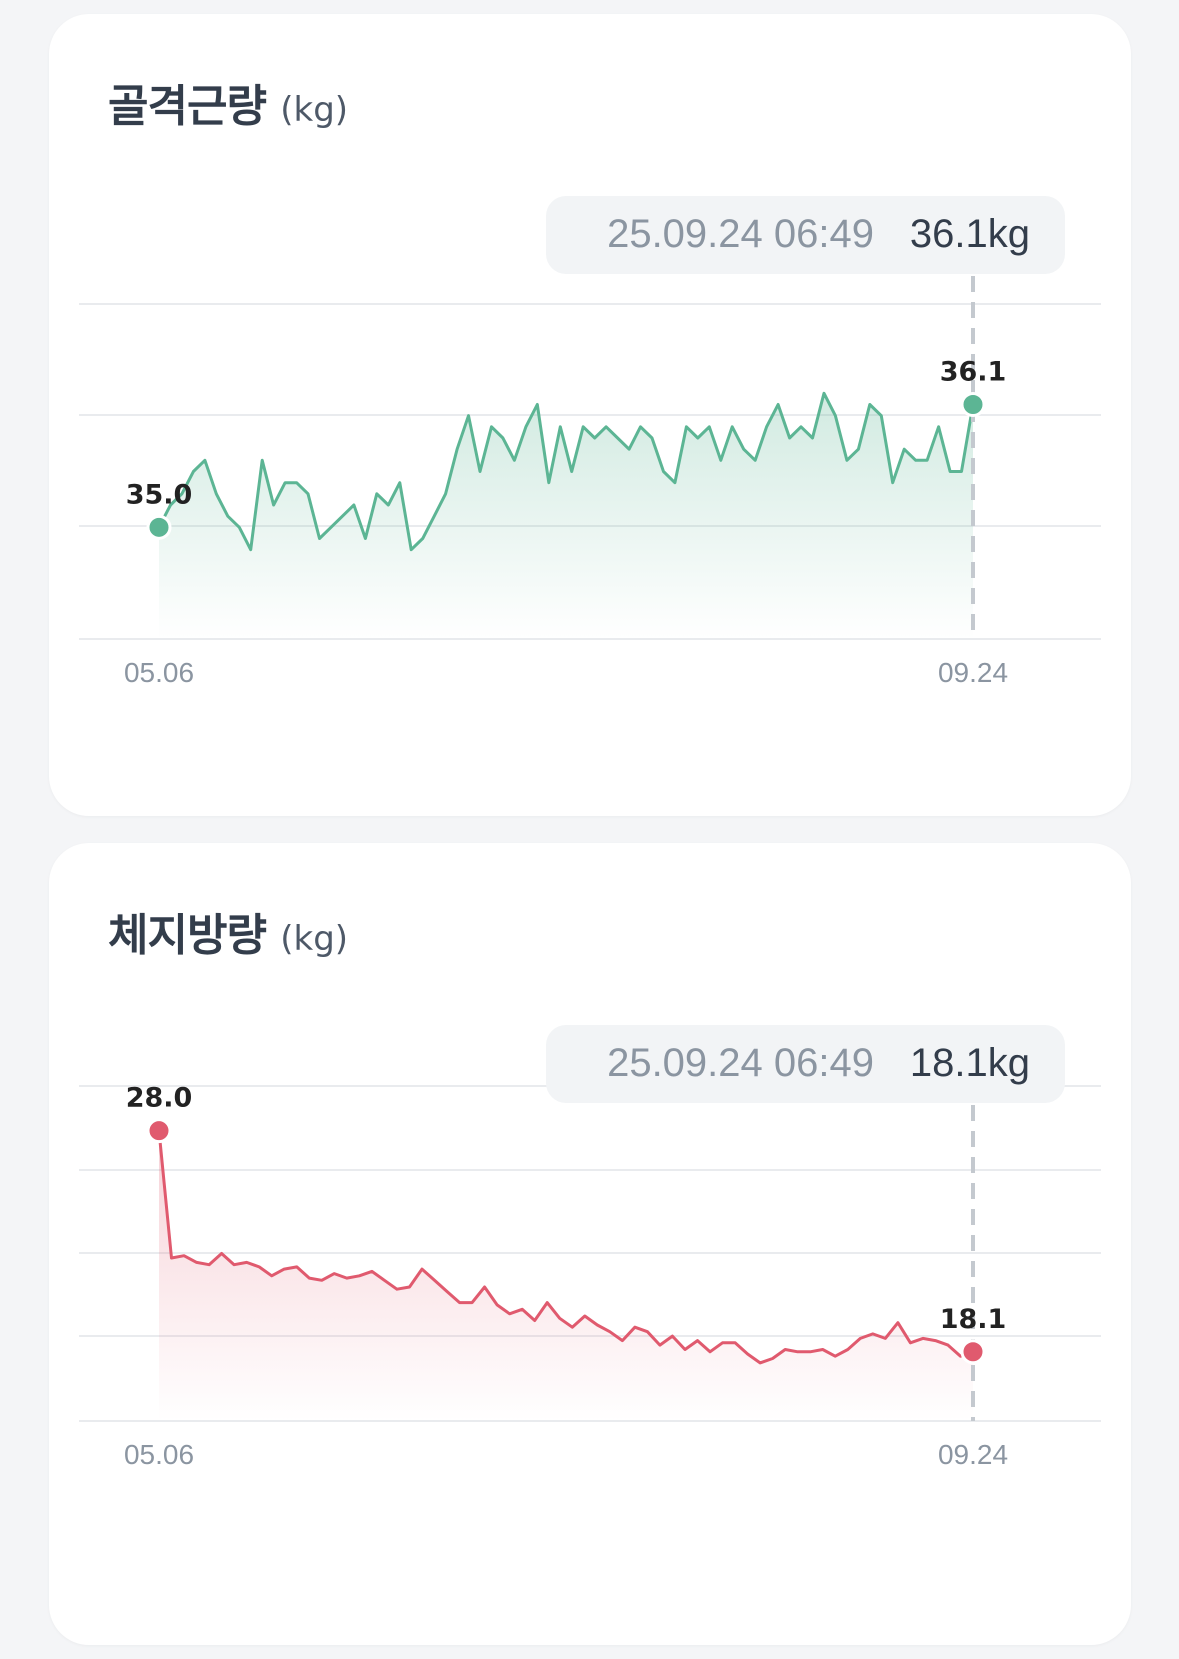 This screenshot has height=1659, width=1179. Describe the element at coordinates (973, 1319) in the screenshot. I see `end-value-label: 18.1` at that location.